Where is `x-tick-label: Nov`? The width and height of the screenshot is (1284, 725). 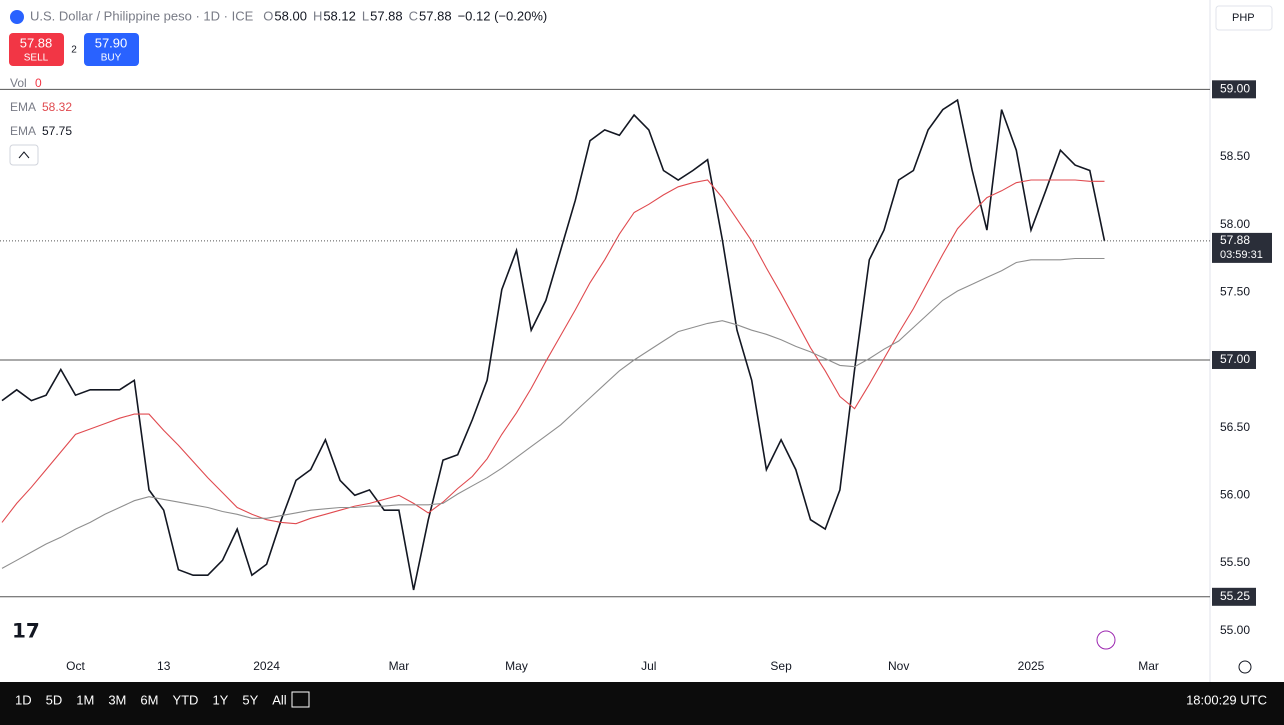 x-tick-label: Nov is located at coordinates (898, 666).